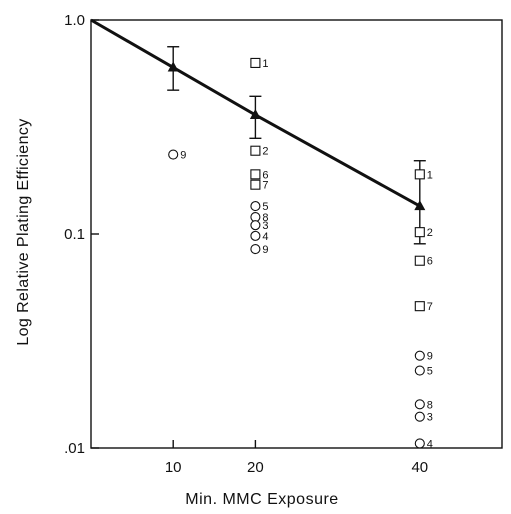 The height and width of the screenshot is (514, 511). I want to click on y-axis-title: Log Relative Plating Efficiency, so click(23, 231).